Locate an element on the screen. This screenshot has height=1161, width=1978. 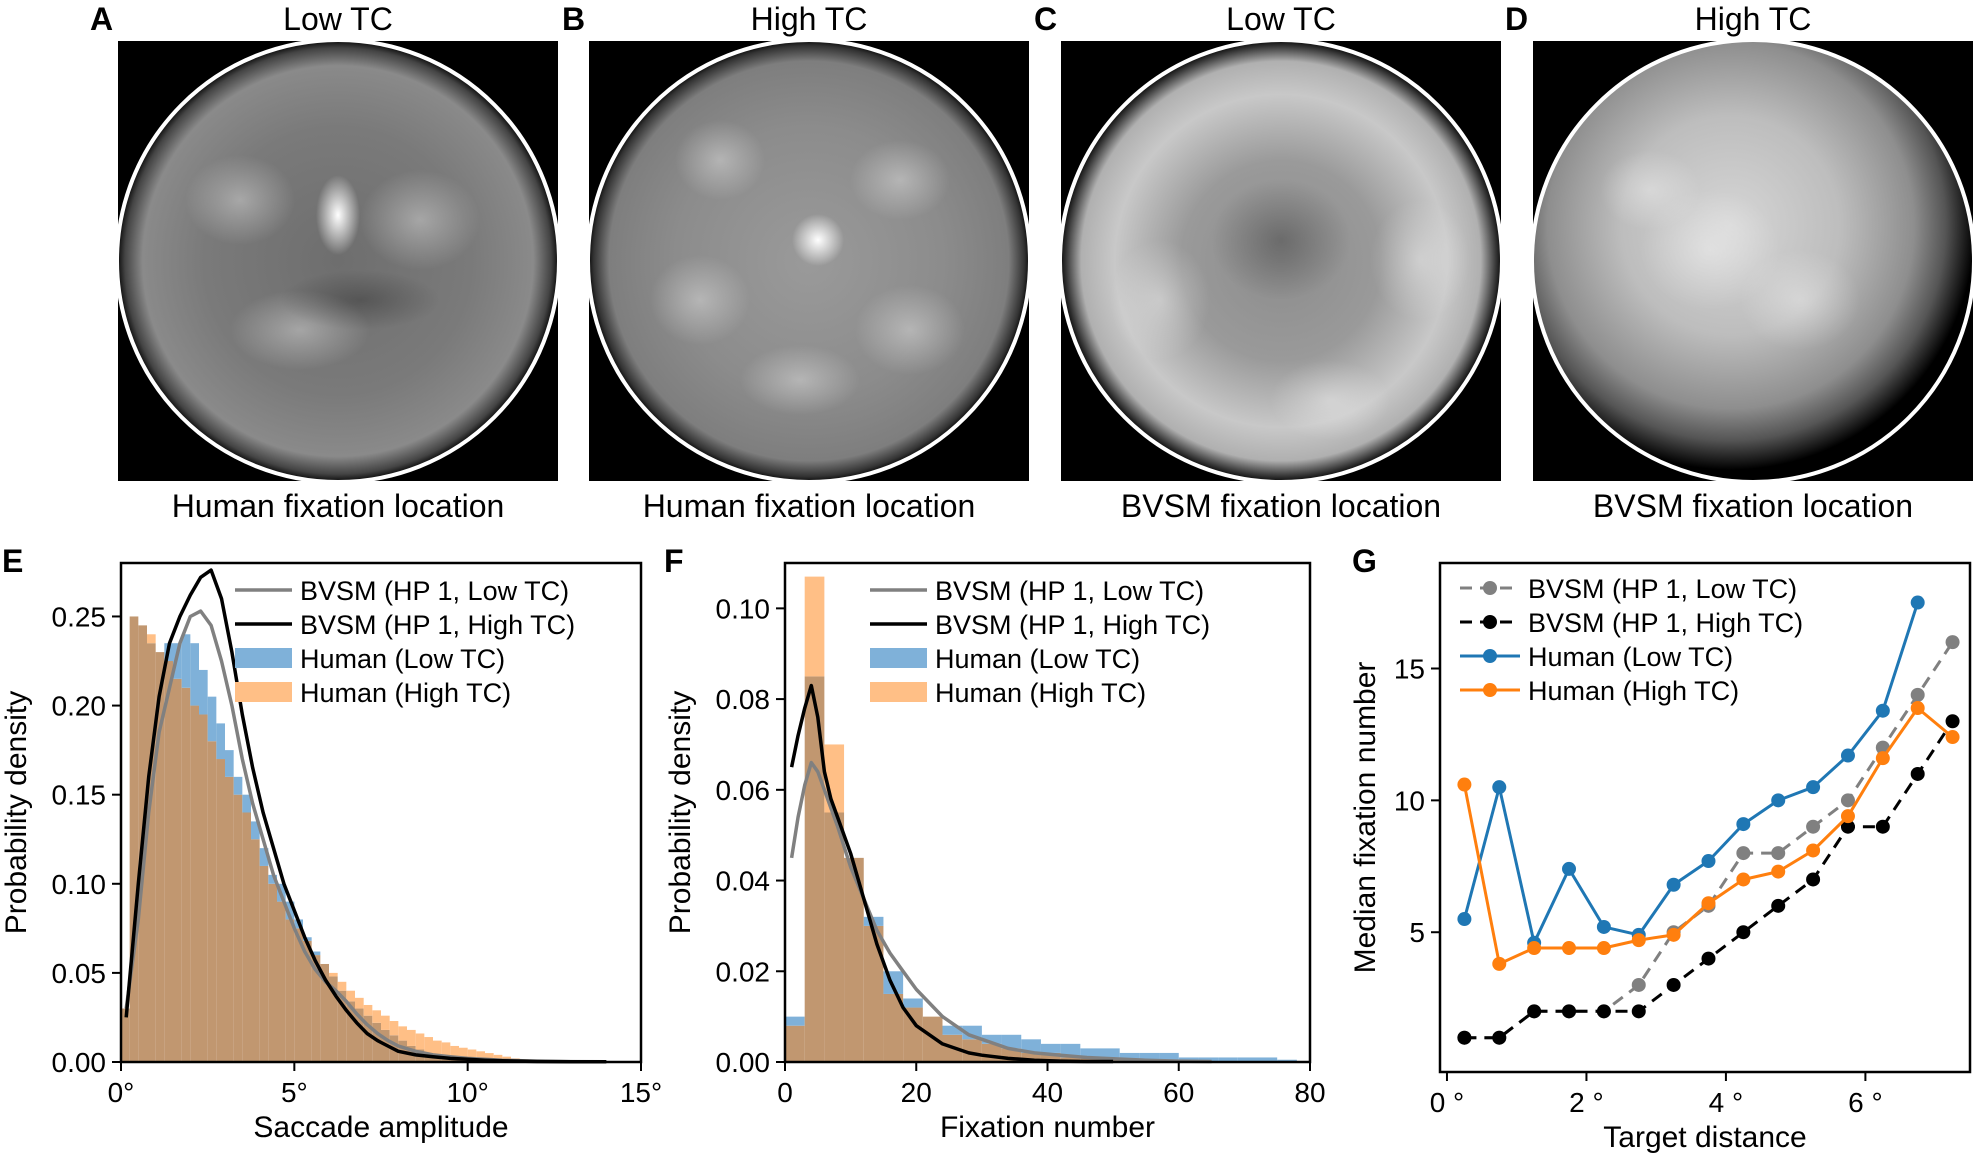
series-bvsm-hp-1-high-tc- is located at coordinates (1708, 879).